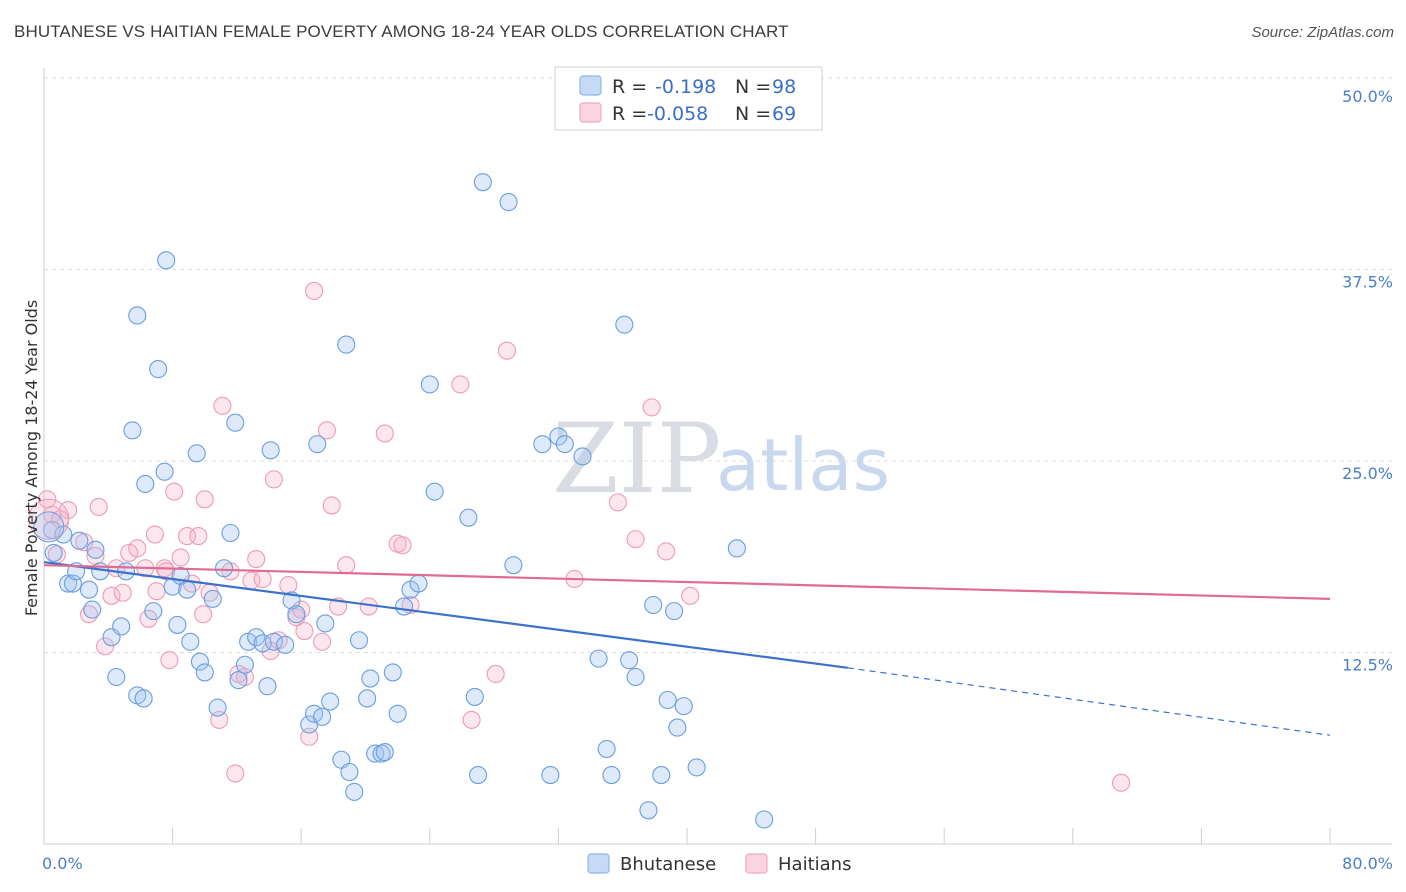 Image resolution: width=1406 pixels, height=892 pixels. I want to click on watermark: ZIP atlas, so click(721, 459).